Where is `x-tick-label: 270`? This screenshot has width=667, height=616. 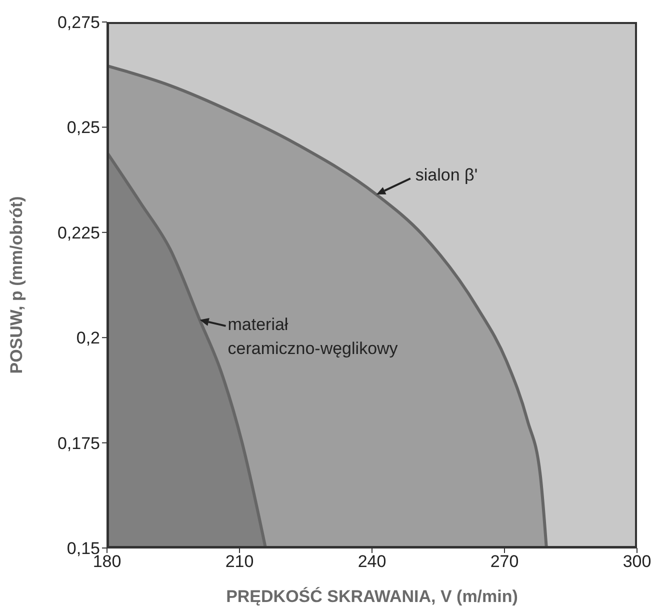 x-tick-label: 270 is located at coordinates (504, 562).